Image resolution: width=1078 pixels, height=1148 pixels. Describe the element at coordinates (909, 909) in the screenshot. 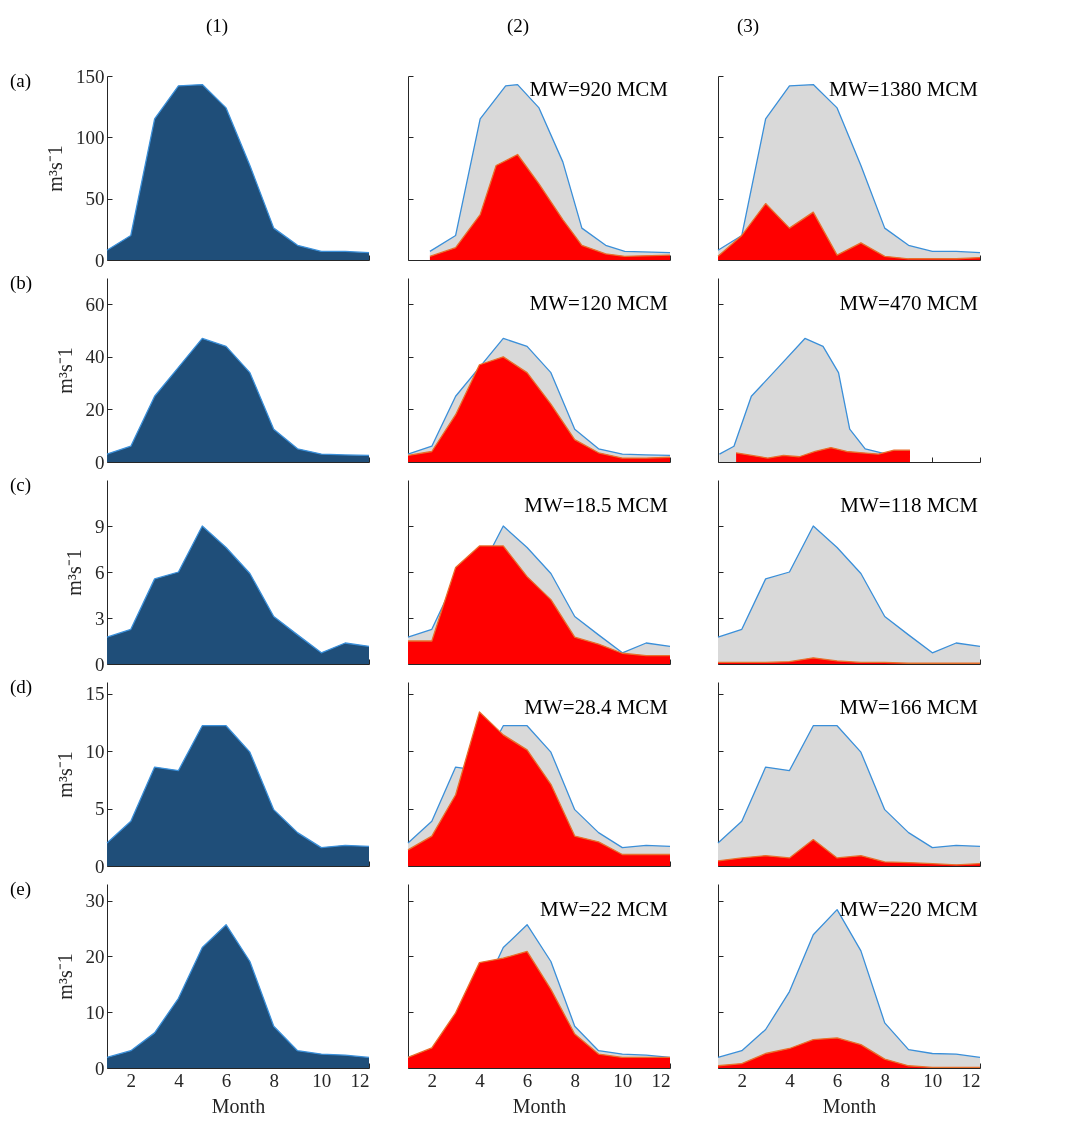

I see `annotation: MW=220 MCM` at that location.